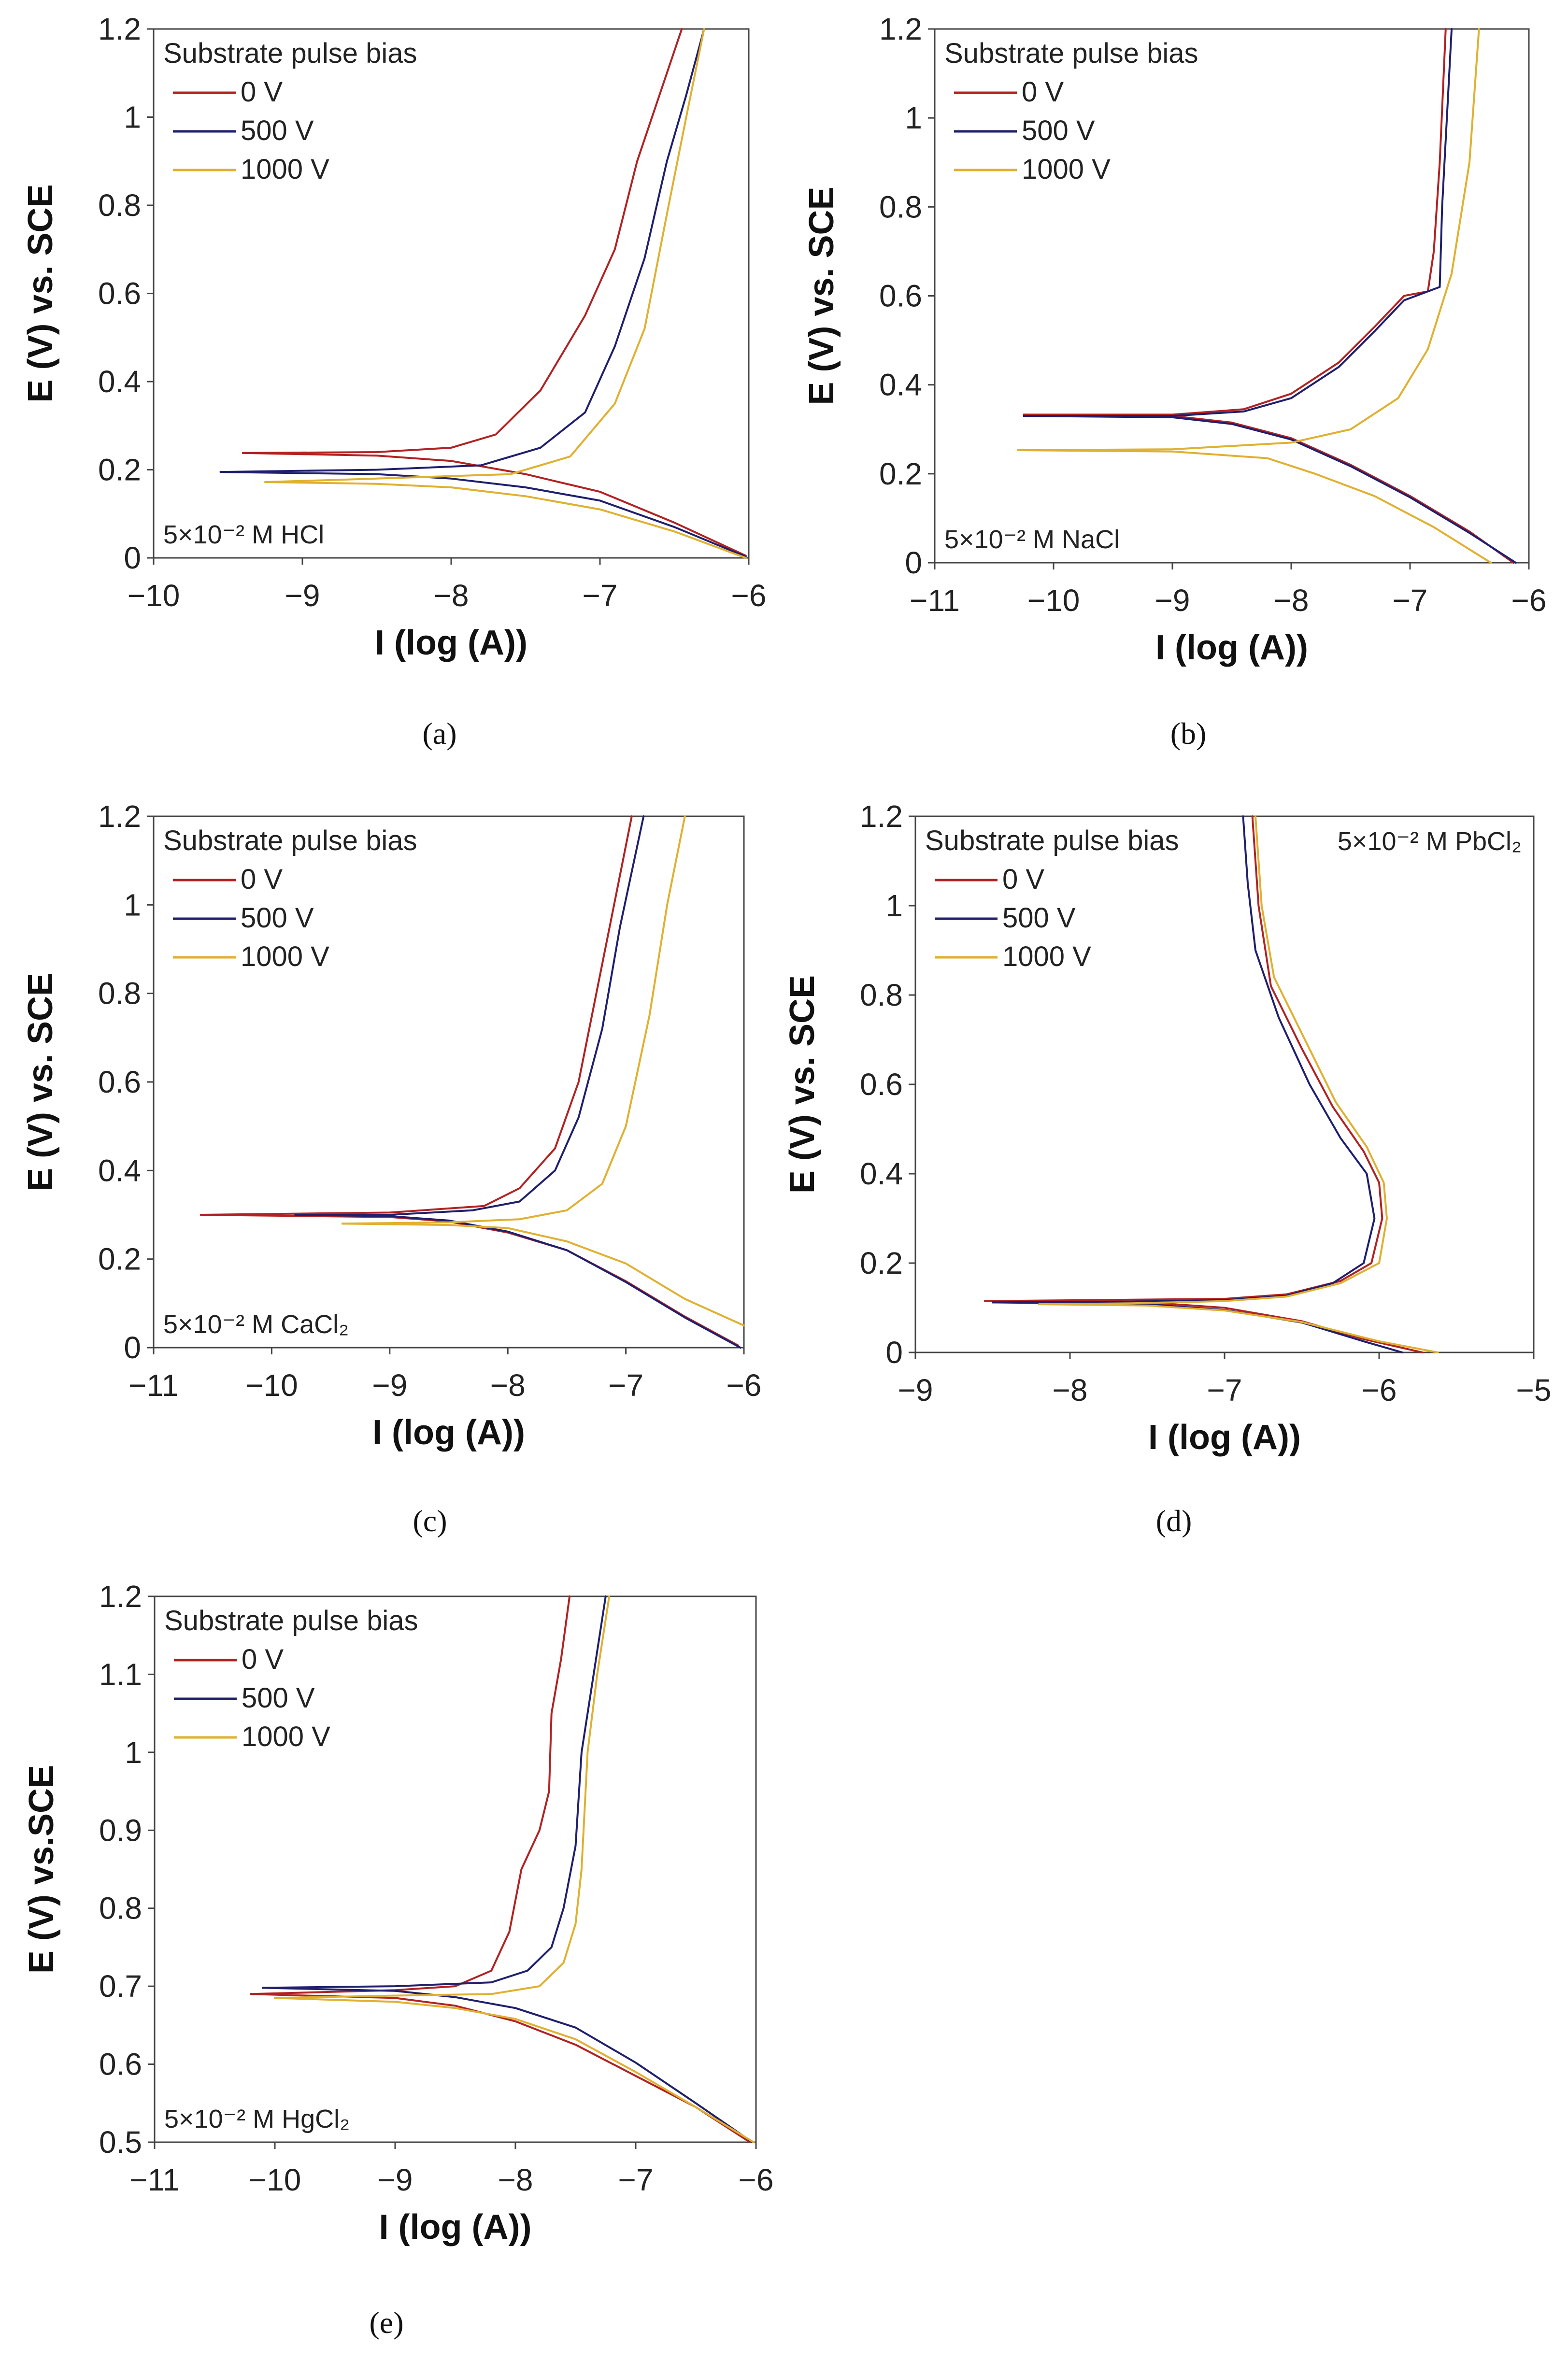 This screenshot has width=1568, height=2361. I want to click on solution-label: 5×10⁻² M HgCl₂, so click(257, 2119).